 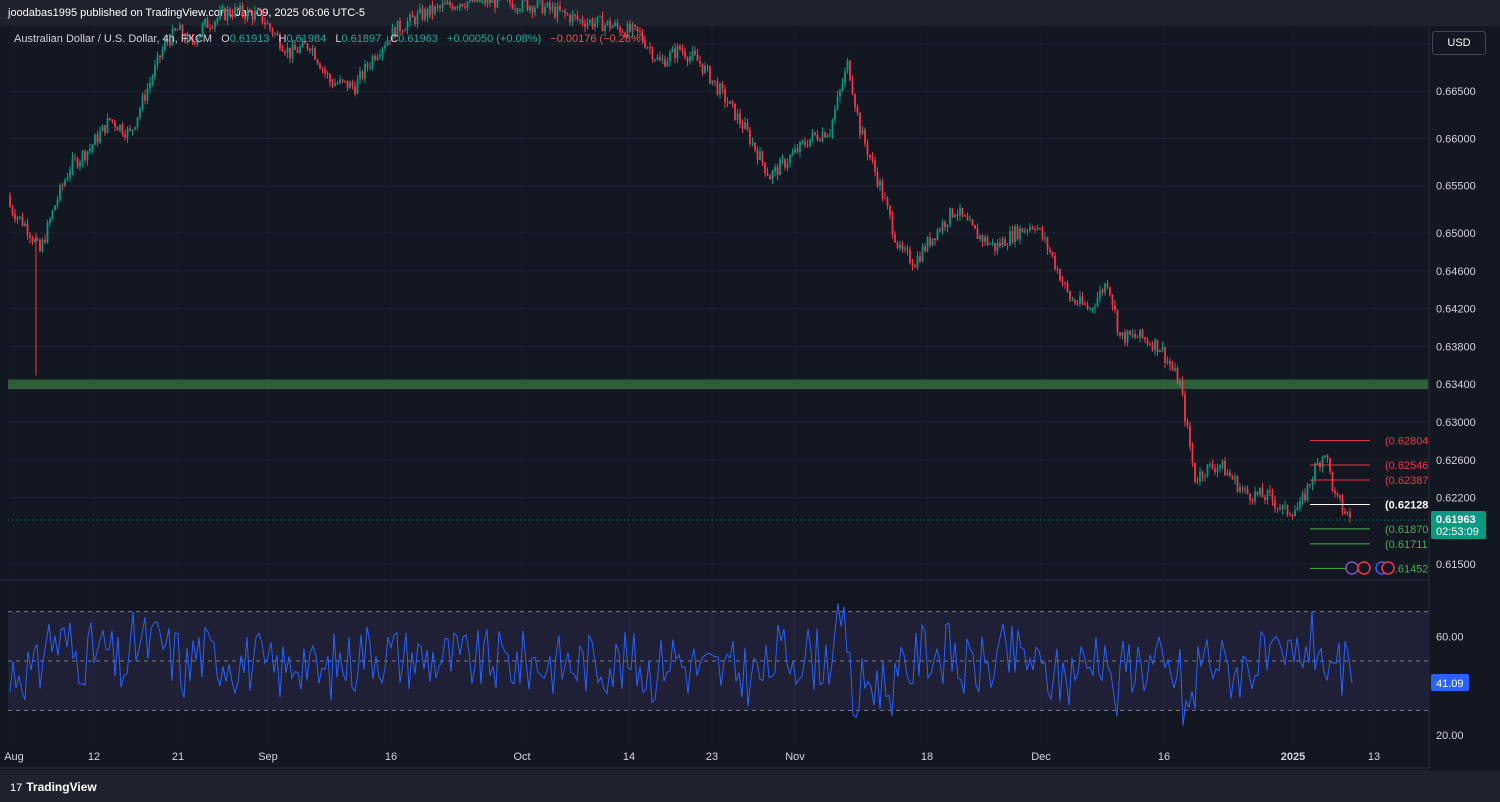 I want to click on open-label: O, so click(x=225, y=39).